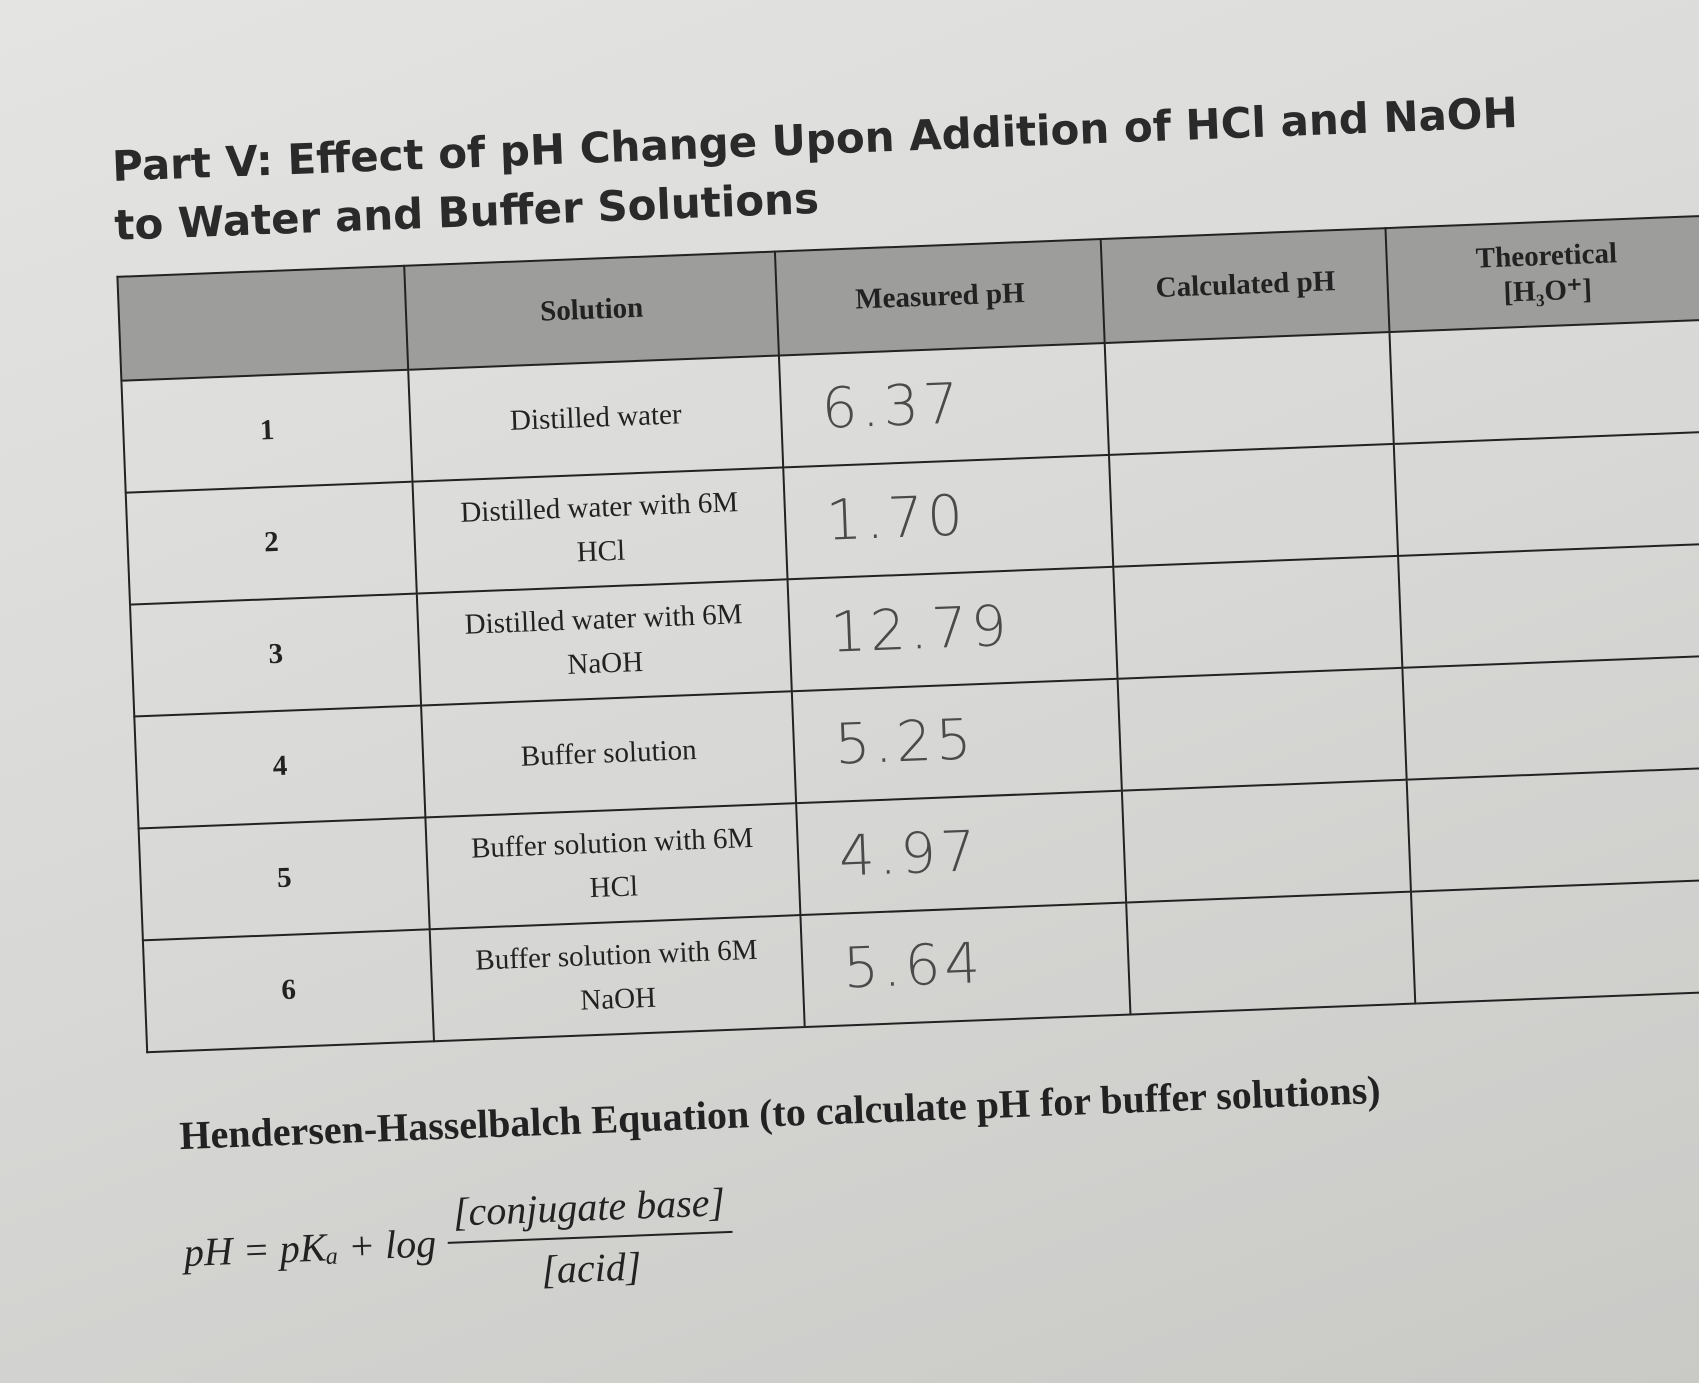 This screenshot has height=1383, width=1699. What do you see at coordinates (944, 405) in the screenshot?
I see `measured-ph: 6.37` at bounding box center [944, 405].